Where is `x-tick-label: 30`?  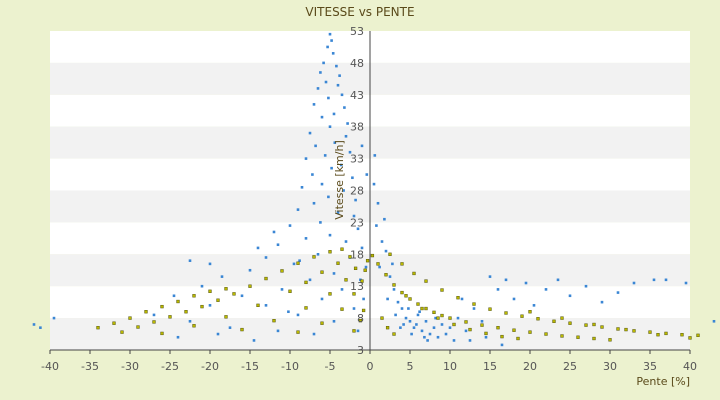
x-tick-label: 30 is located at coordinates (610, 366).